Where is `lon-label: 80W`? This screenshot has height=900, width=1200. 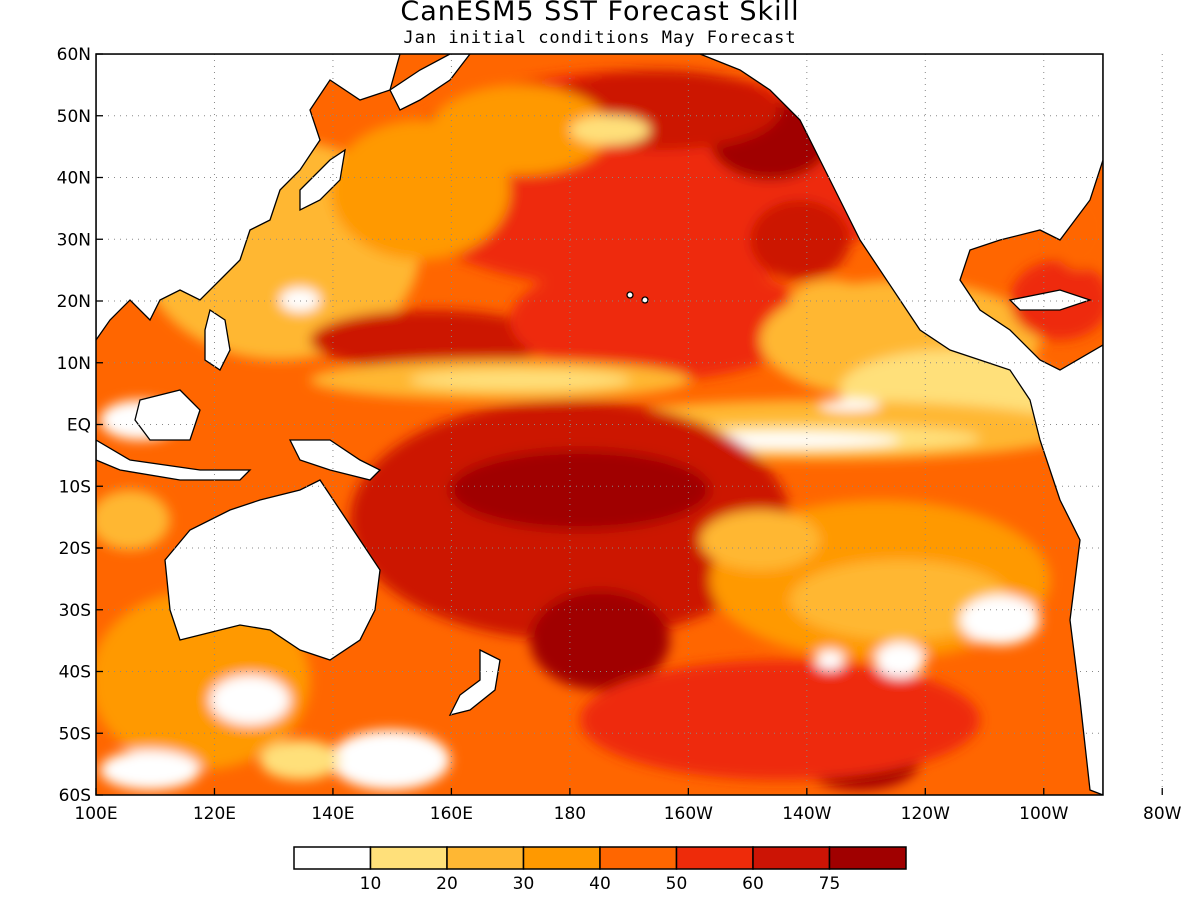
lon-label: 80W is located at coordinates (1162, 814).